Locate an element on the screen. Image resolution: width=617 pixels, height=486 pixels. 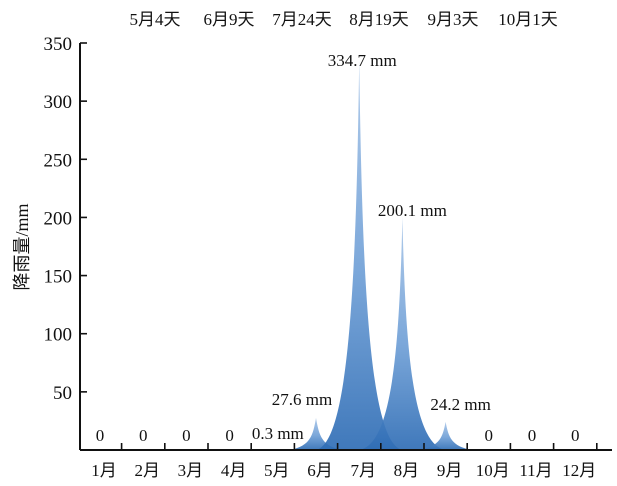
y-tick-label: 150 is located at coordinates (58, 277).